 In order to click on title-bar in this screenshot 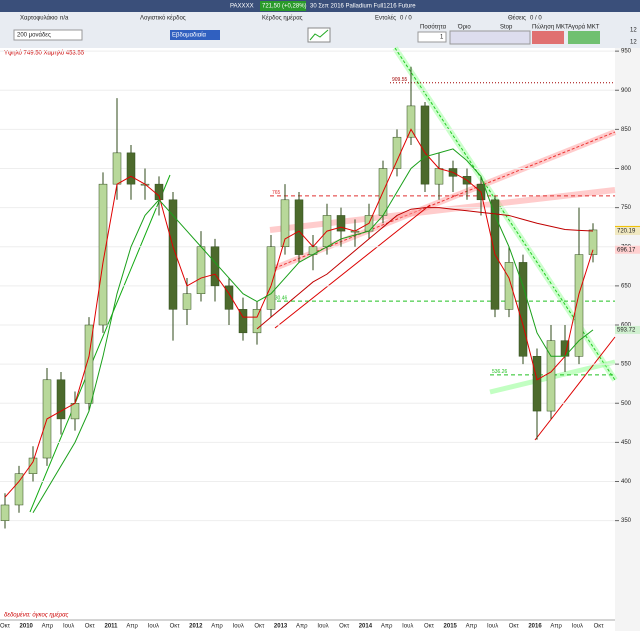, I will do `click(320, 6)`.